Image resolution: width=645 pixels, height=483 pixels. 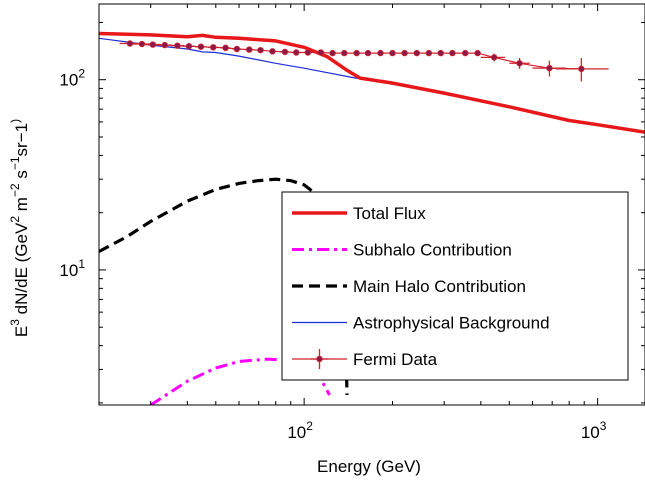 I want to click on legend-label: Total Flux, so click(x=389, y=213).